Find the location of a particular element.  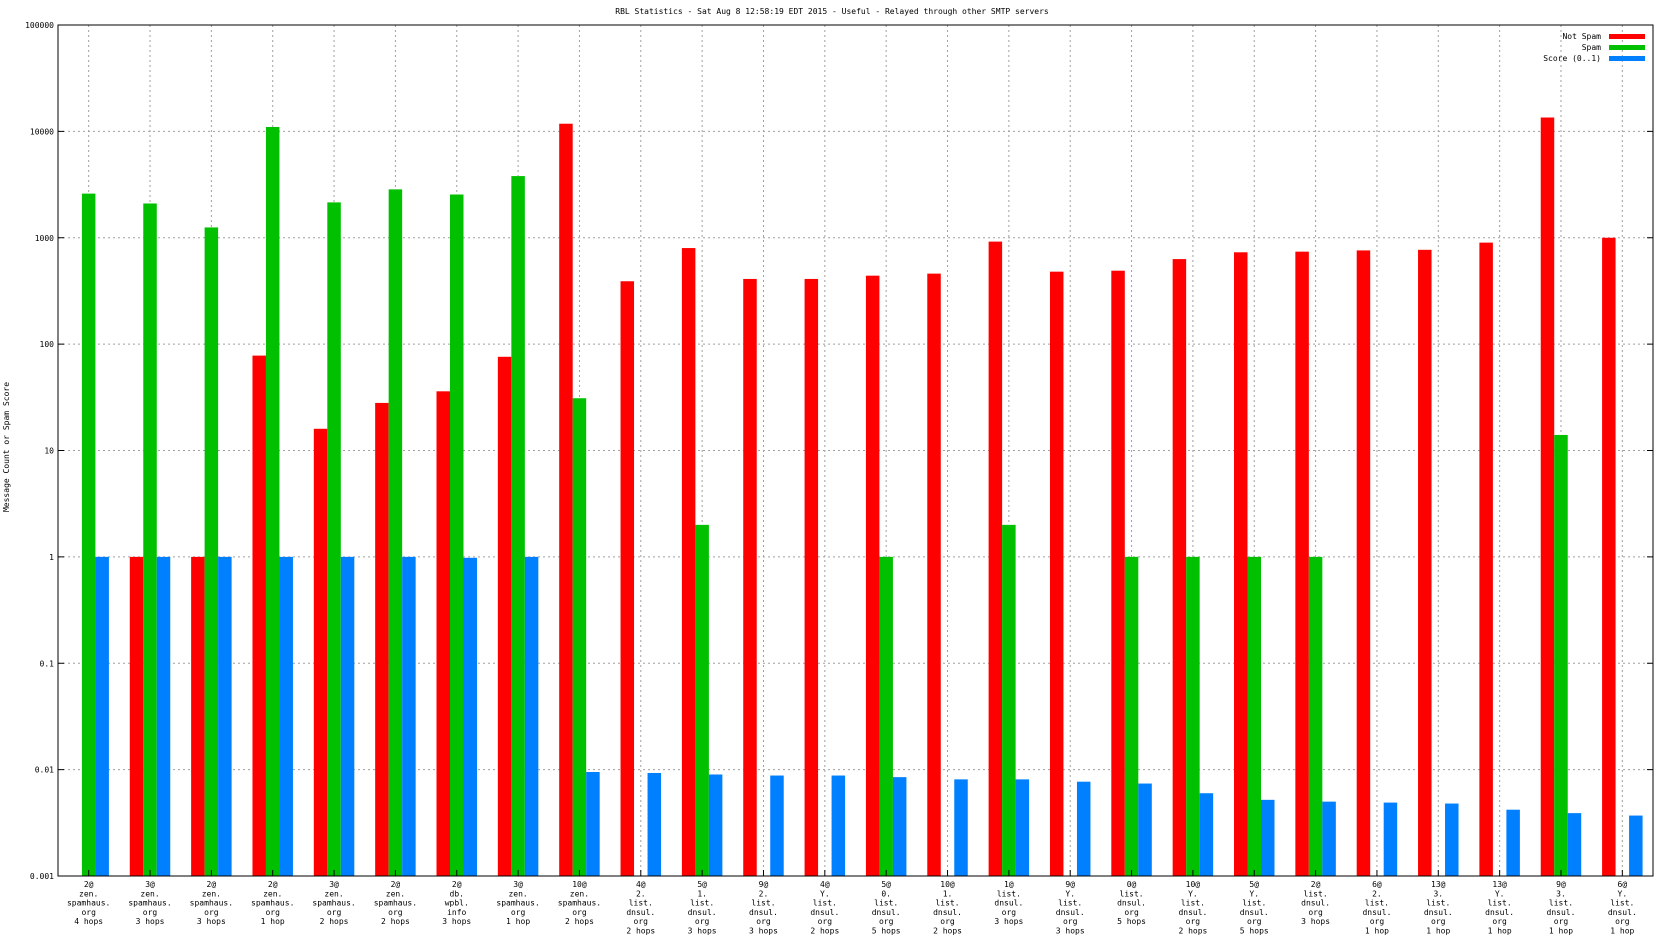

y-tick-label: 100000 is located at coordinates (39, 25).